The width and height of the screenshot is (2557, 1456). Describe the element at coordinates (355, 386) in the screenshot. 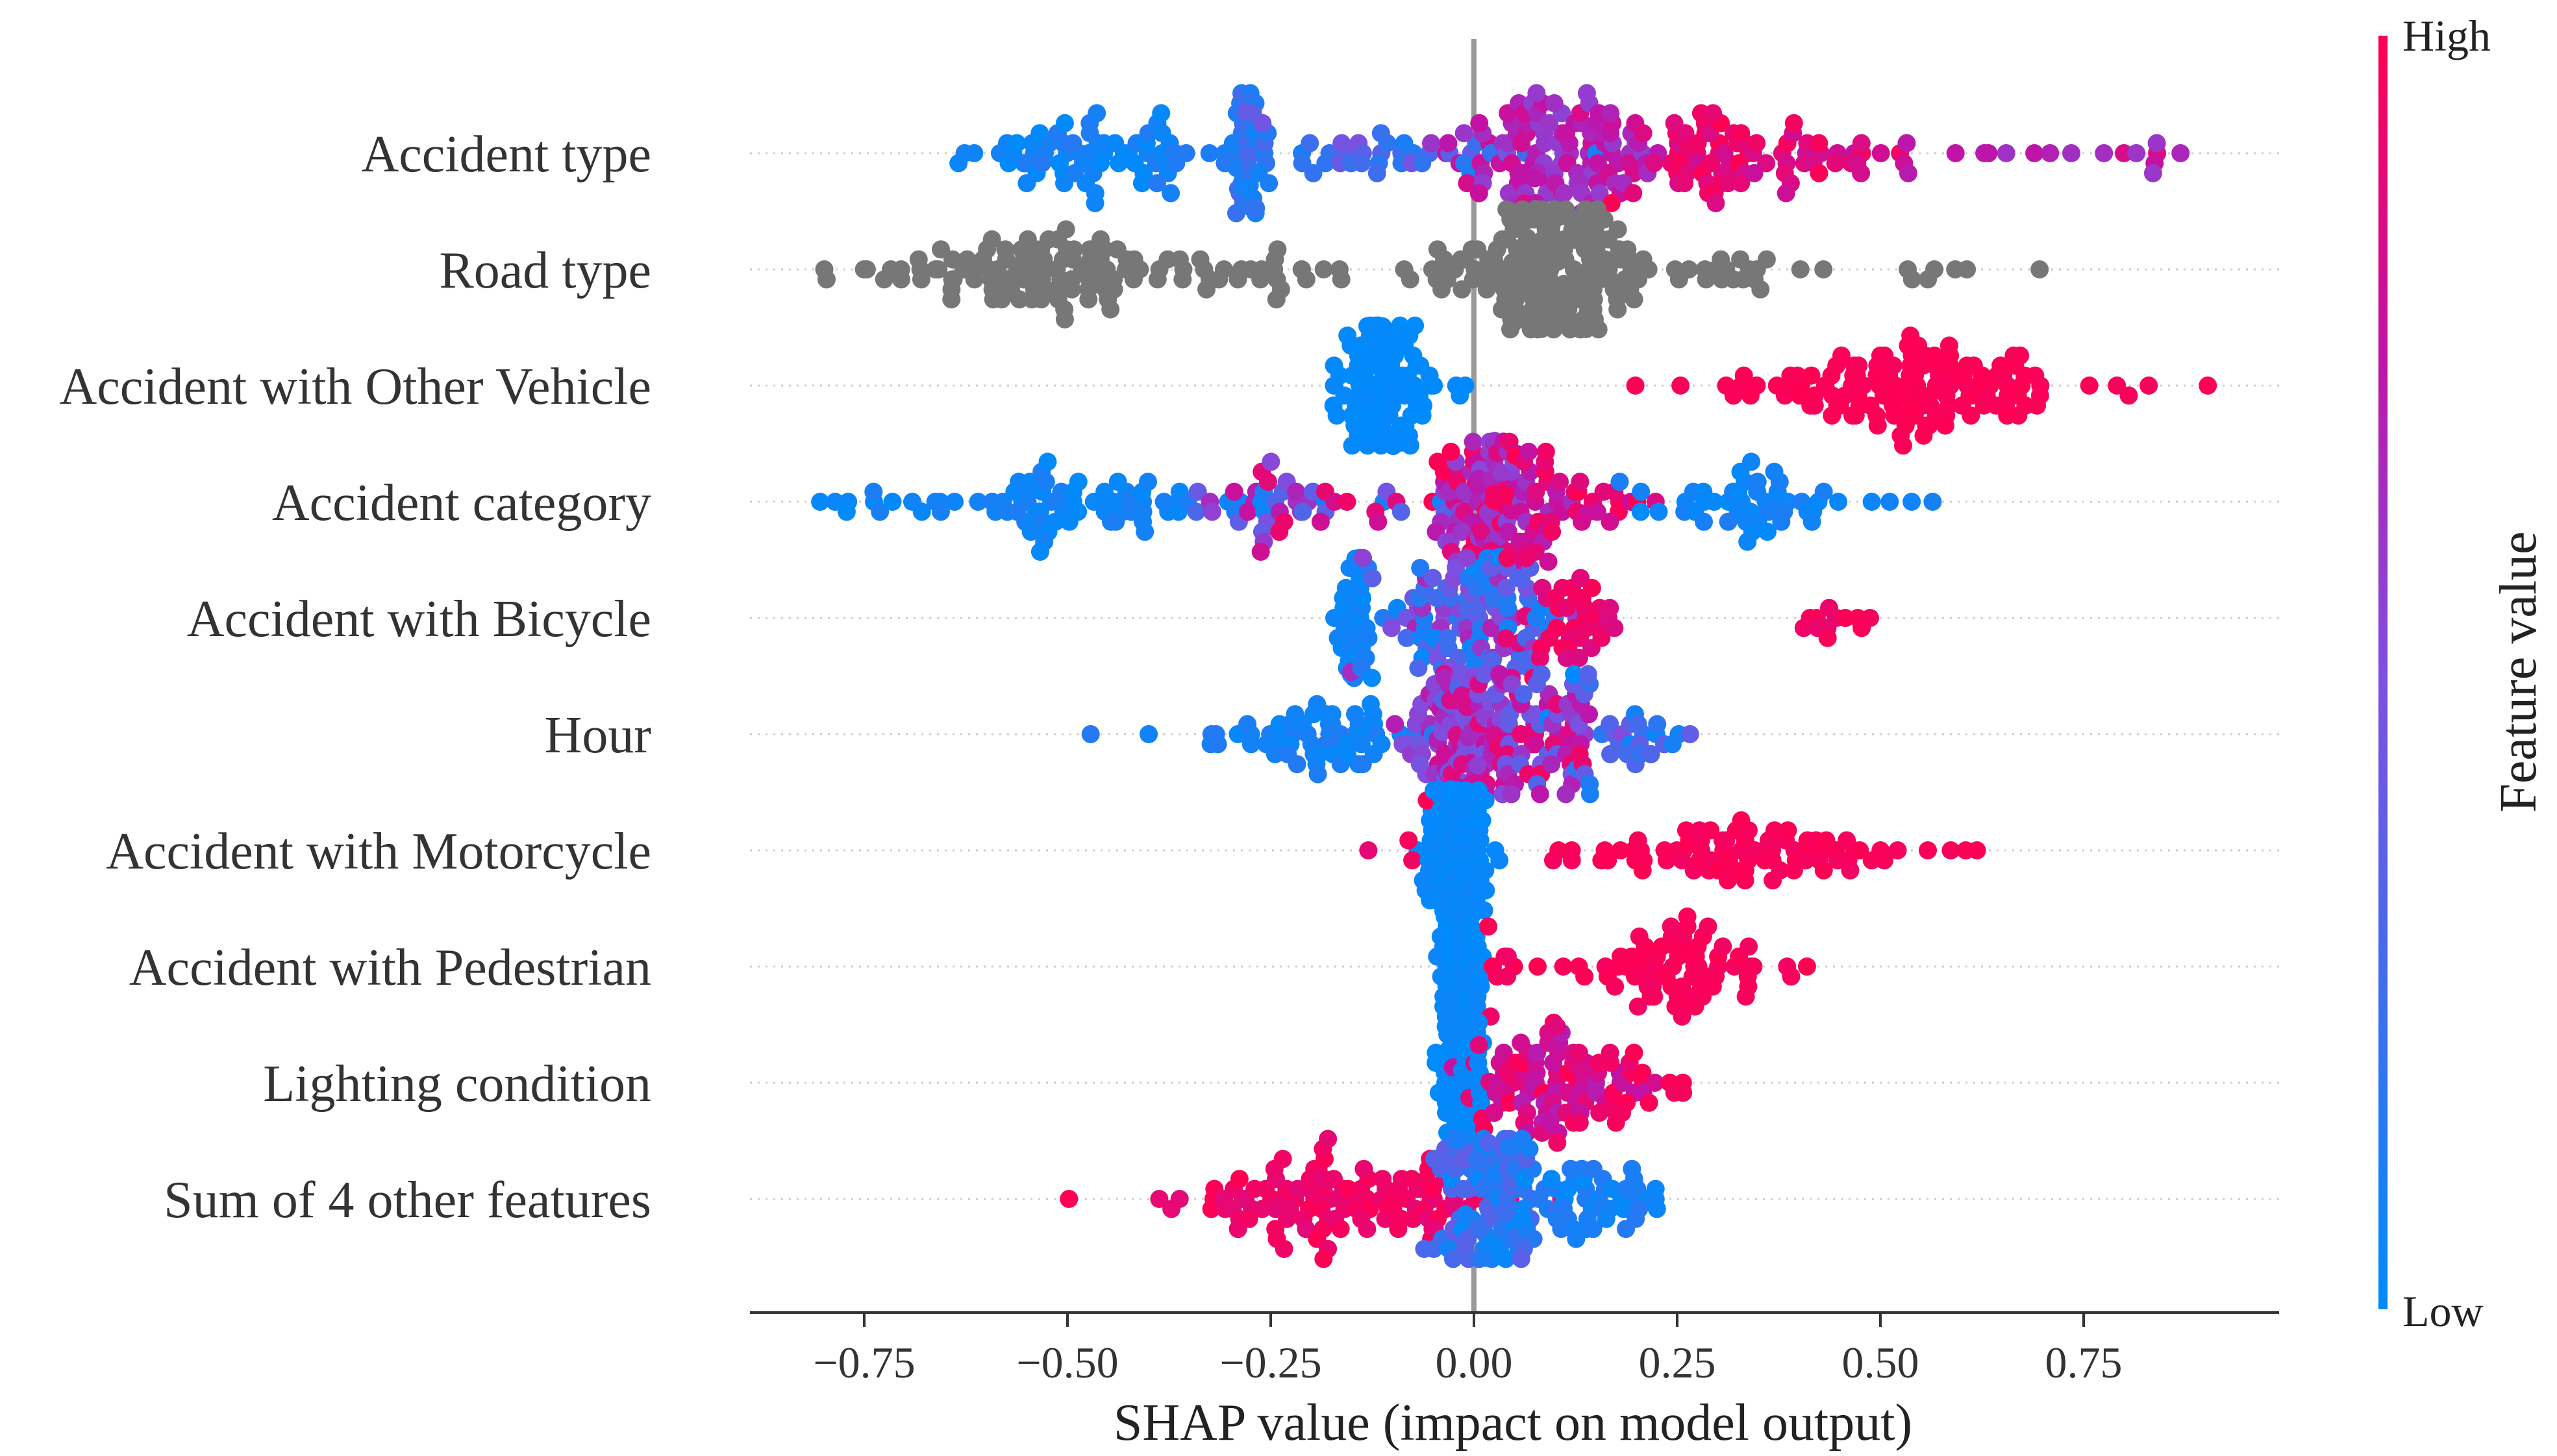

I see `feature-label: Accident with Other Vehicle` at that location.